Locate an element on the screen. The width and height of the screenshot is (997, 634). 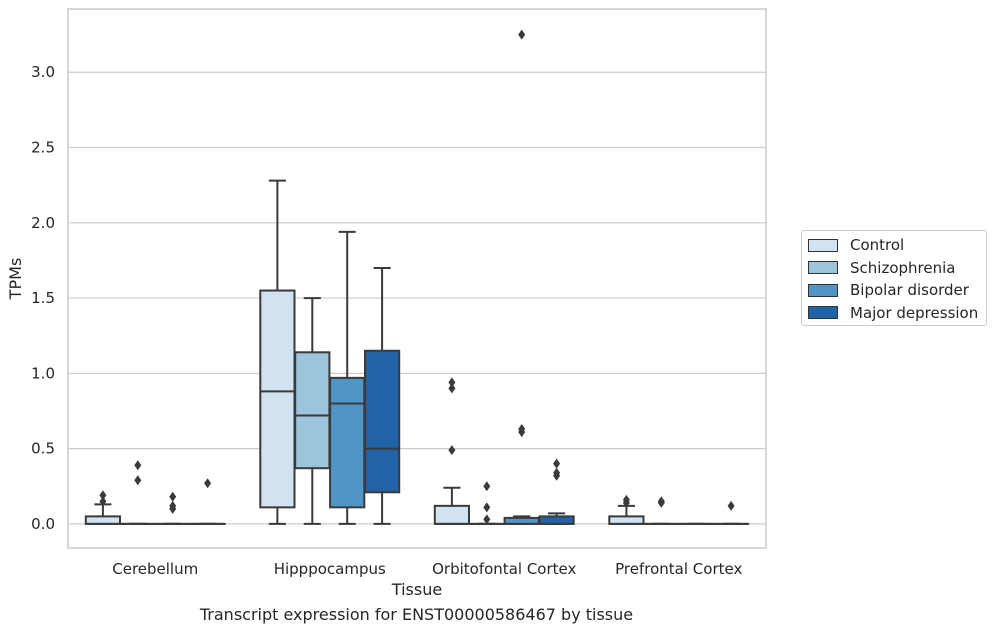
y-tick-label: 2.0 is located at coordinates (43, 223).